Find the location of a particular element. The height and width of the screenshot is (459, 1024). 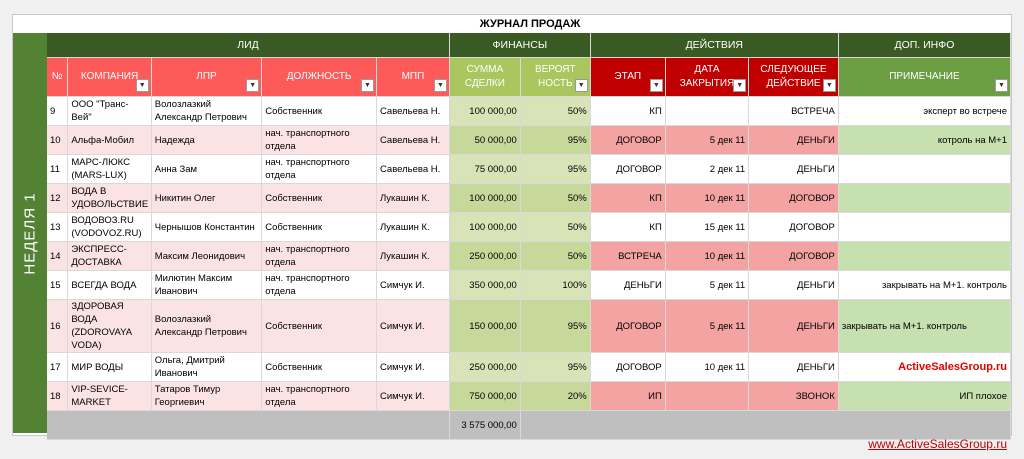

cell-company: Альфа-Мобил is located at coordinates (109, 140).